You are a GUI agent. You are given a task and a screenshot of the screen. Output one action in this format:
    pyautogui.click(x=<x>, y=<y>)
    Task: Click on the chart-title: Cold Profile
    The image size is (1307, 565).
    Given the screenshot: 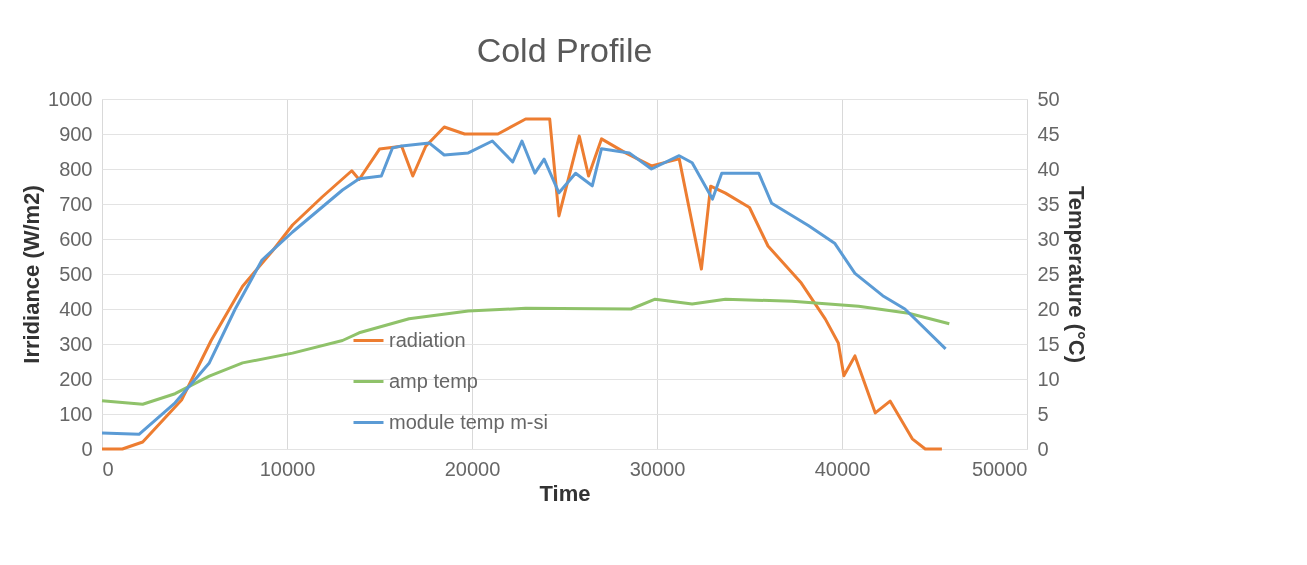 What is the action you would take?
    pyautogui.click(x=564, y=50)
    